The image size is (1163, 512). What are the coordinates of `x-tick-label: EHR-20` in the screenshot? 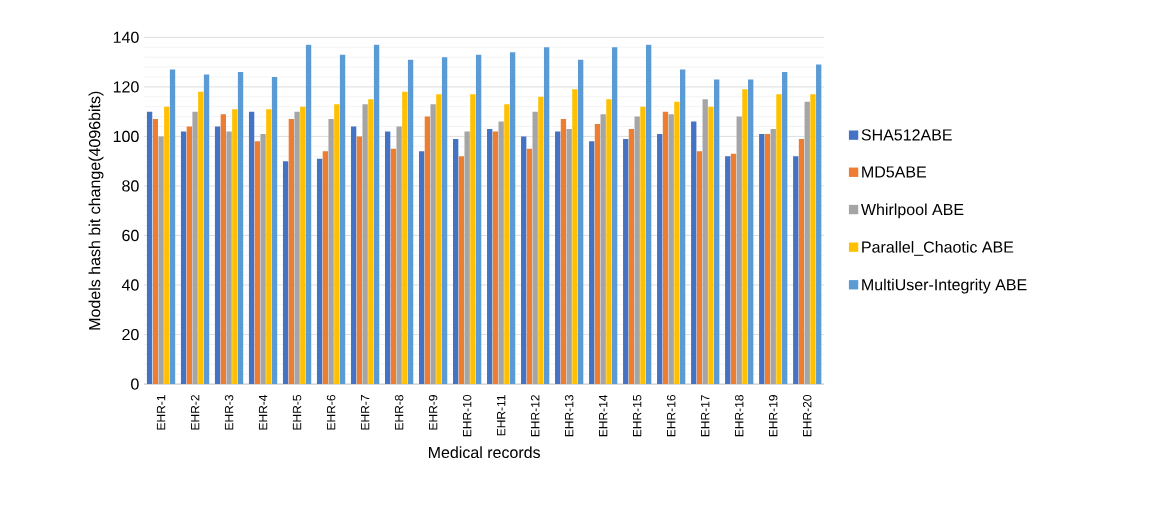 It's located at (807, 415).